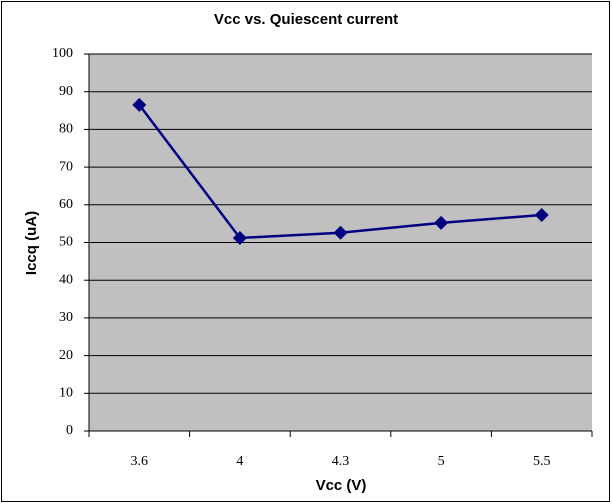 This screenshot has width=612, height=504. Describe the element at coordinates (441, 461) in the screenshot. I see `x-tick-label: 5` at that location.